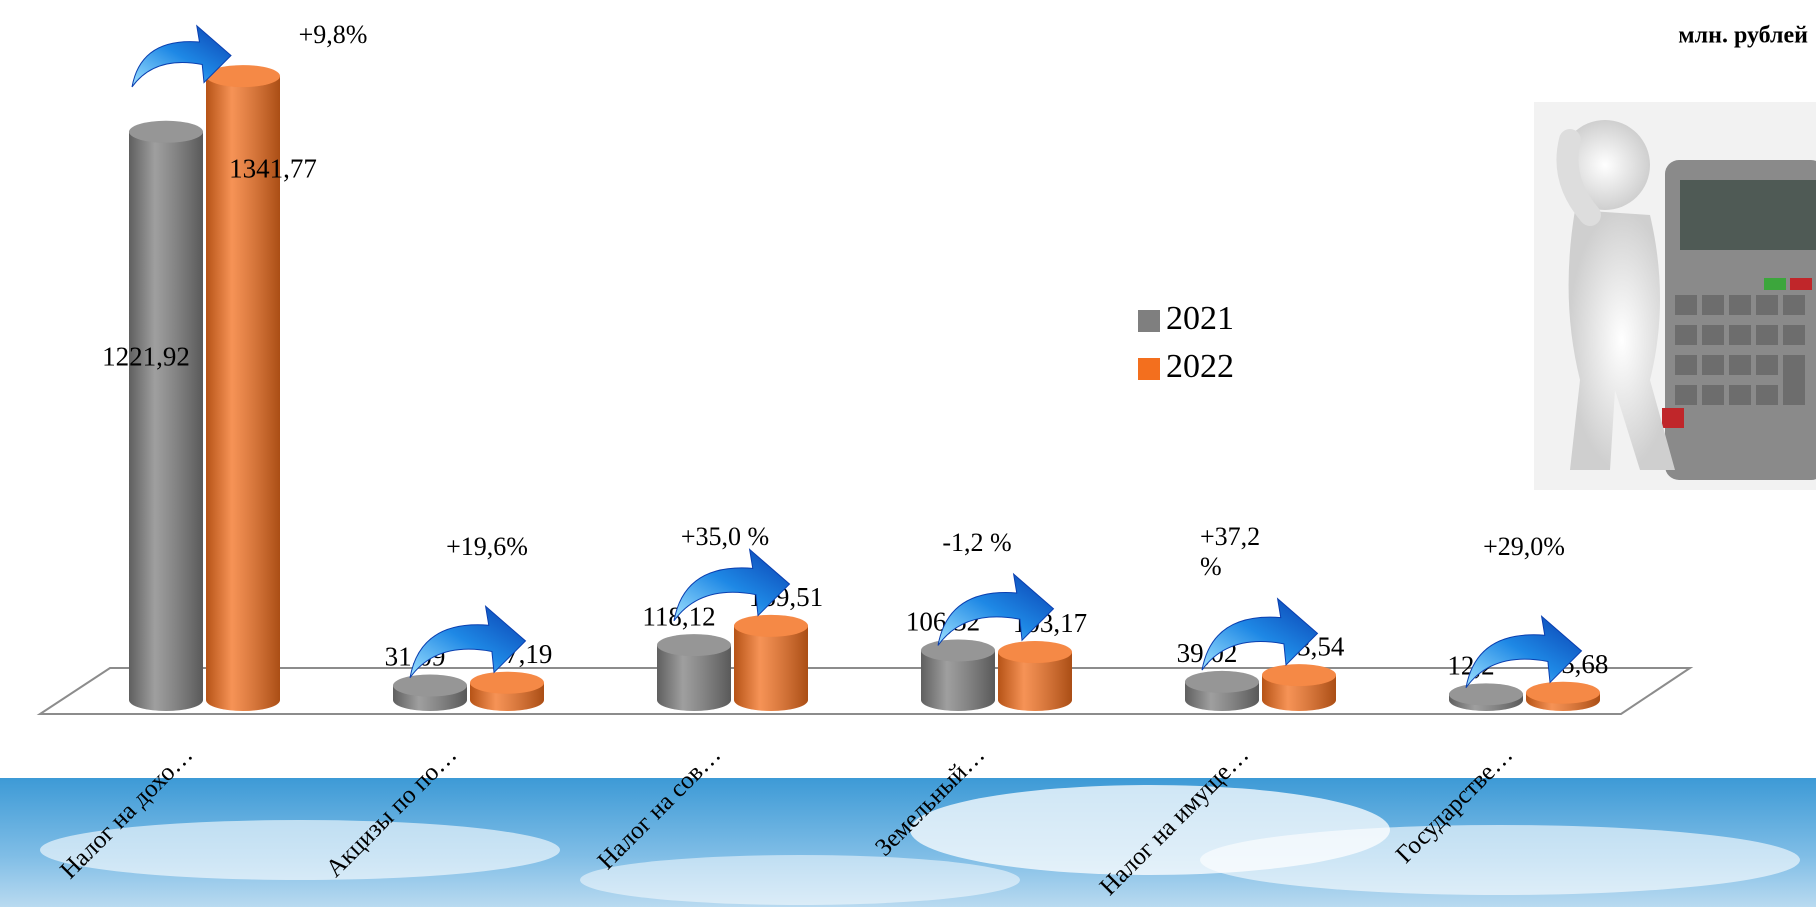 The width and height of the screenshot is (1816, 907). What do you see at coordinates (1524, 546) in the screenshot?
I see `change-annotation: +29,0%` at bounding box center [1524, 546].